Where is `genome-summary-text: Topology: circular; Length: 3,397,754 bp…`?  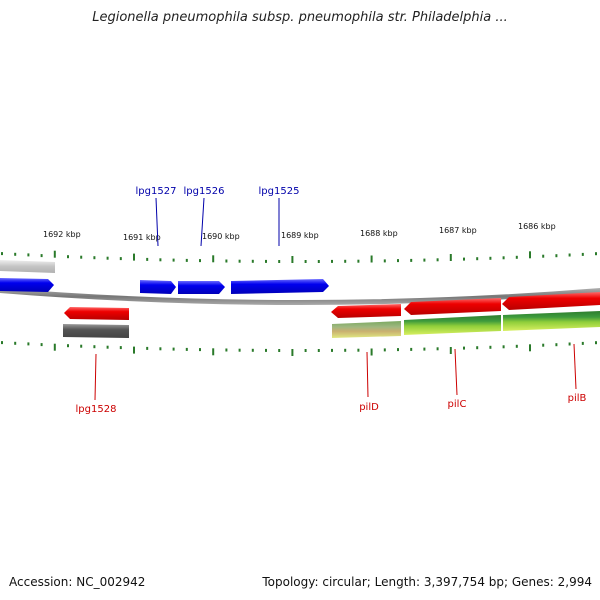
genome-summary-text: Topology: circular; Length: 3,397,754 bp… is located at coordinates (427, 582).